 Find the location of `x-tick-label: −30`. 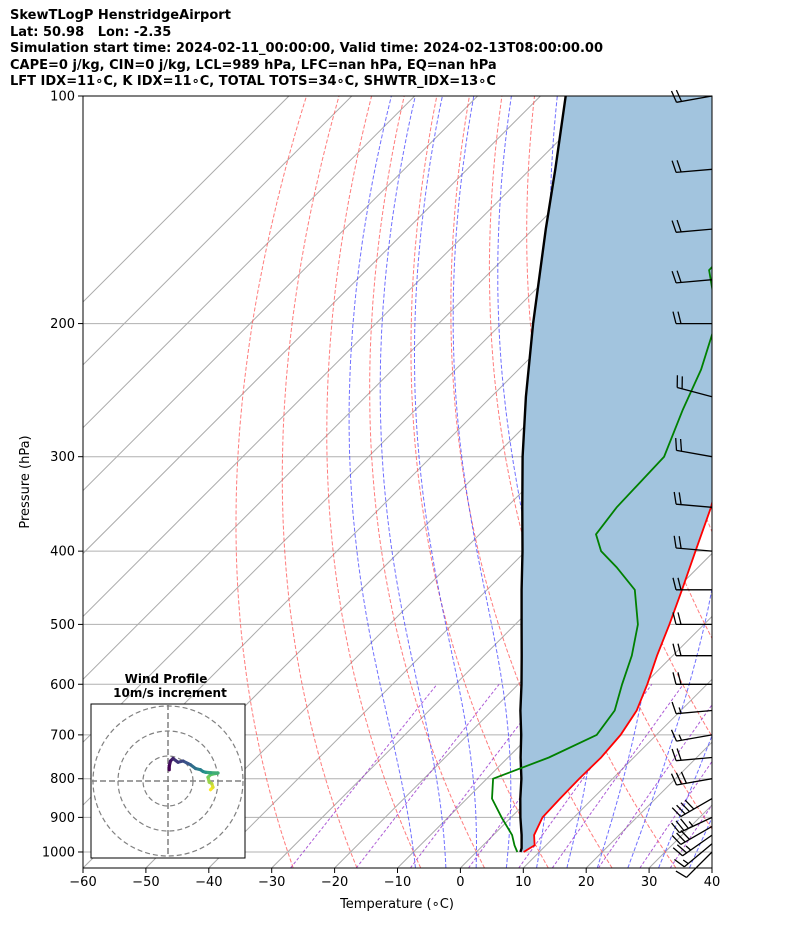

x-tick-label: −30 is located at coordinates (271, 882).